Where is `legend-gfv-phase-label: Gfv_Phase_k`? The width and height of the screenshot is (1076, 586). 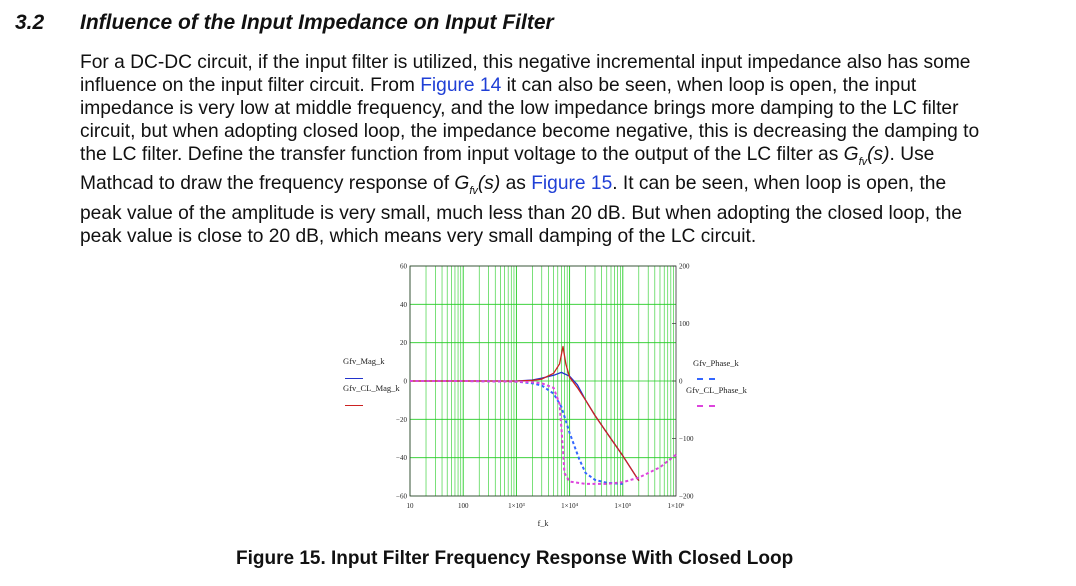 legend-gfv-phase-label: Gfv_Phase_k is located at coordinates (716, 363).